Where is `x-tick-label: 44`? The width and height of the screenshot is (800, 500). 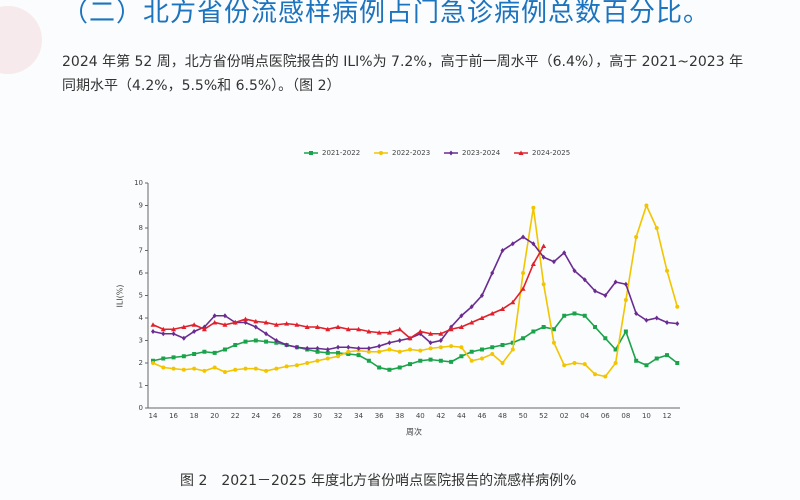
x-tick-label: 44 is located at coordinates (461, 416).